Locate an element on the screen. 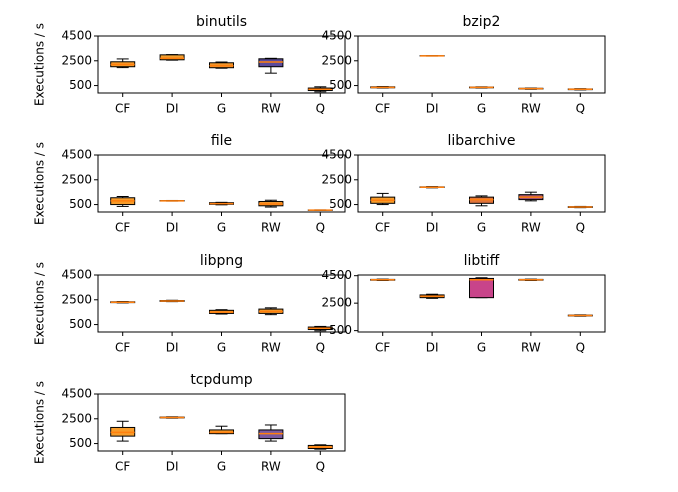  subplot-title: libarchive is located at coordinates (481, 141).